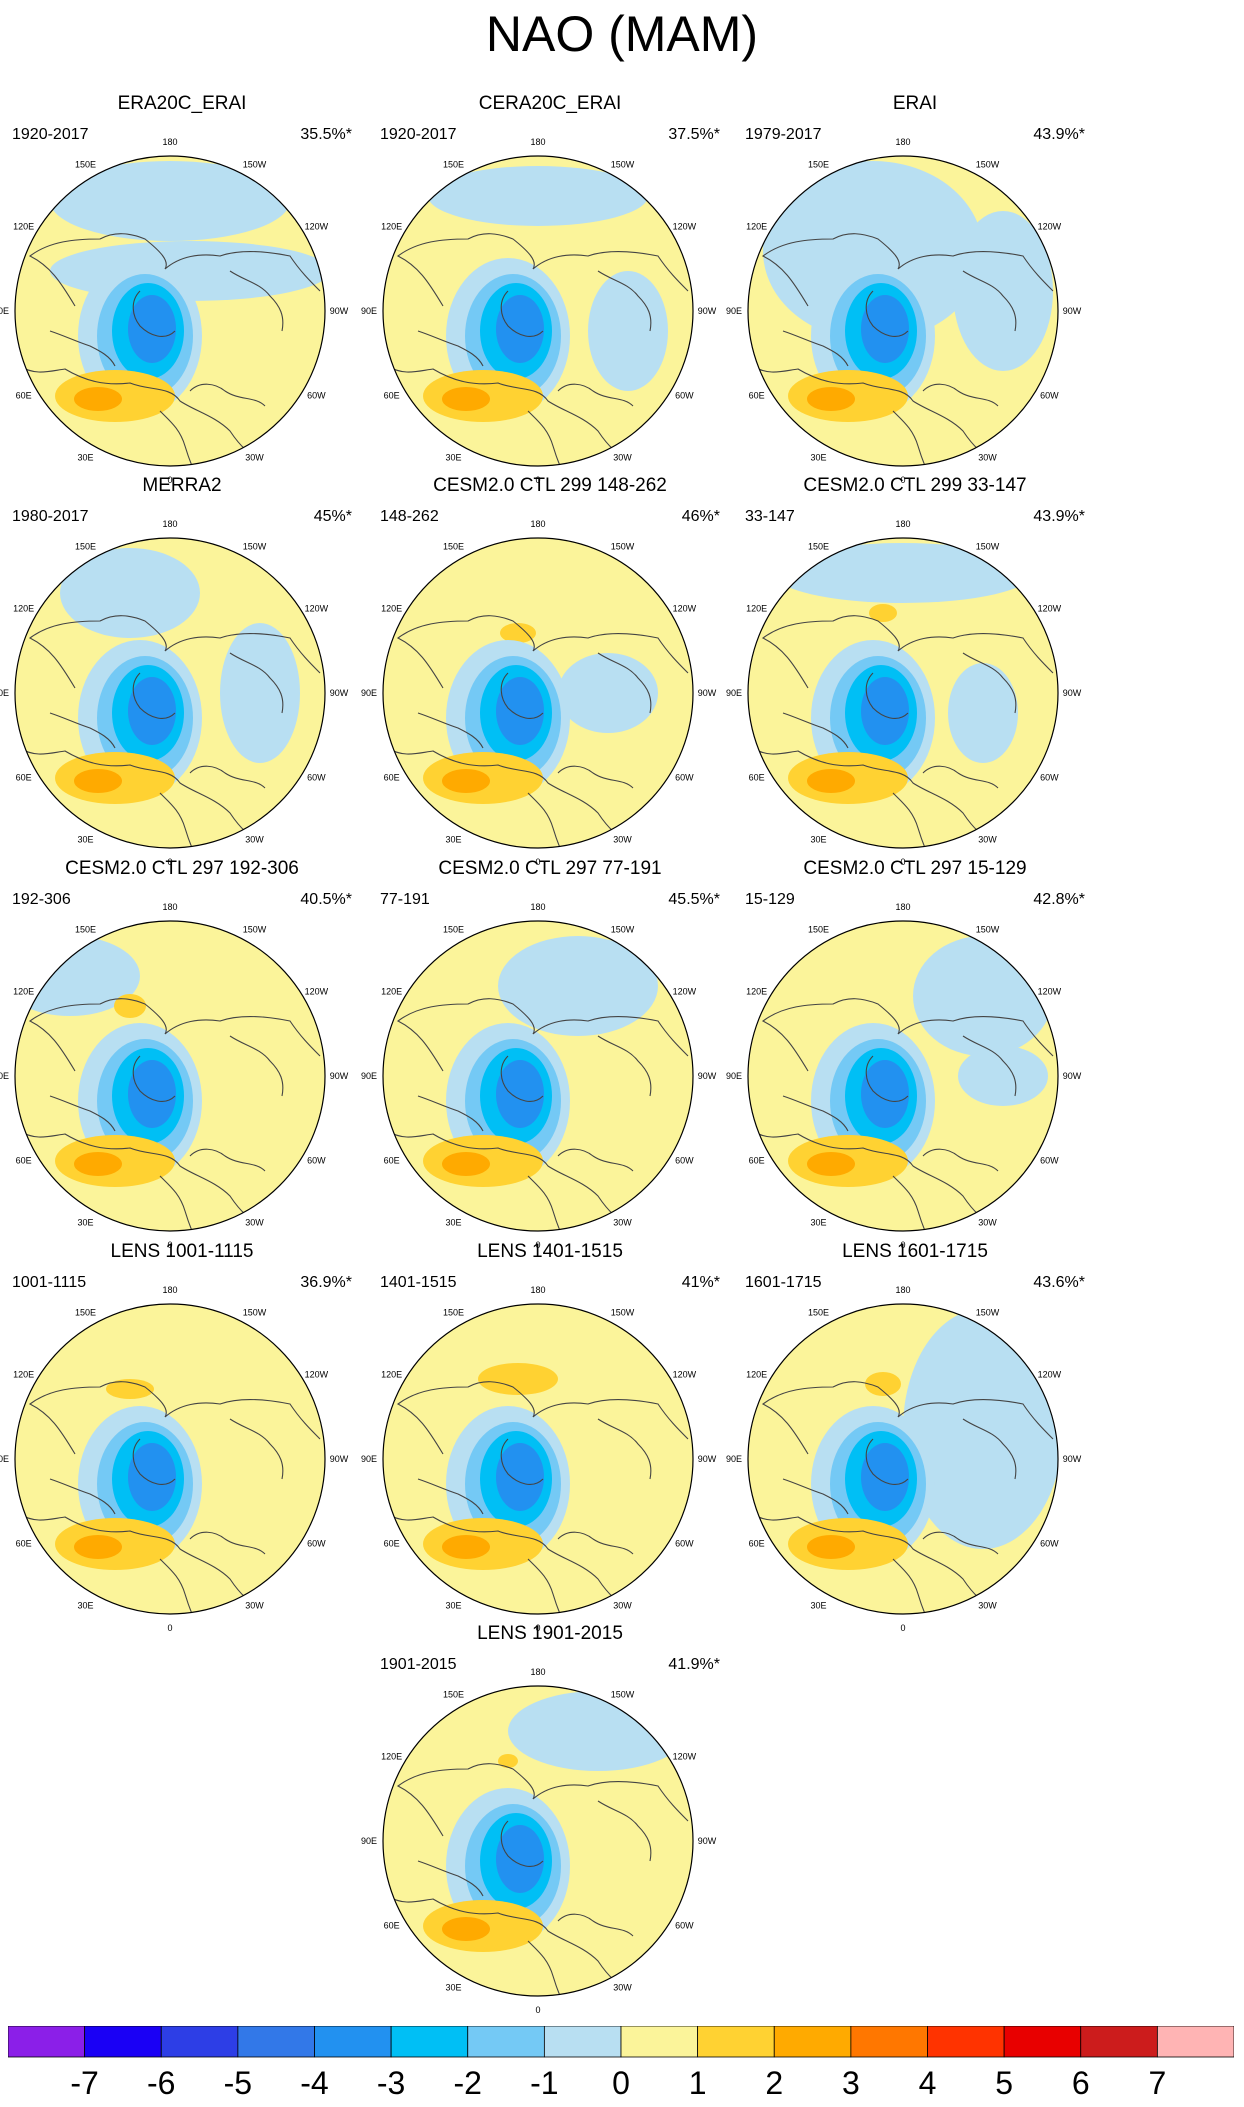 The image size is (1244, 2107). What do you see at coordinates (41, 899) in the screenshot?
I see `panel-period: 192-306` at bounding box center [41, 899].